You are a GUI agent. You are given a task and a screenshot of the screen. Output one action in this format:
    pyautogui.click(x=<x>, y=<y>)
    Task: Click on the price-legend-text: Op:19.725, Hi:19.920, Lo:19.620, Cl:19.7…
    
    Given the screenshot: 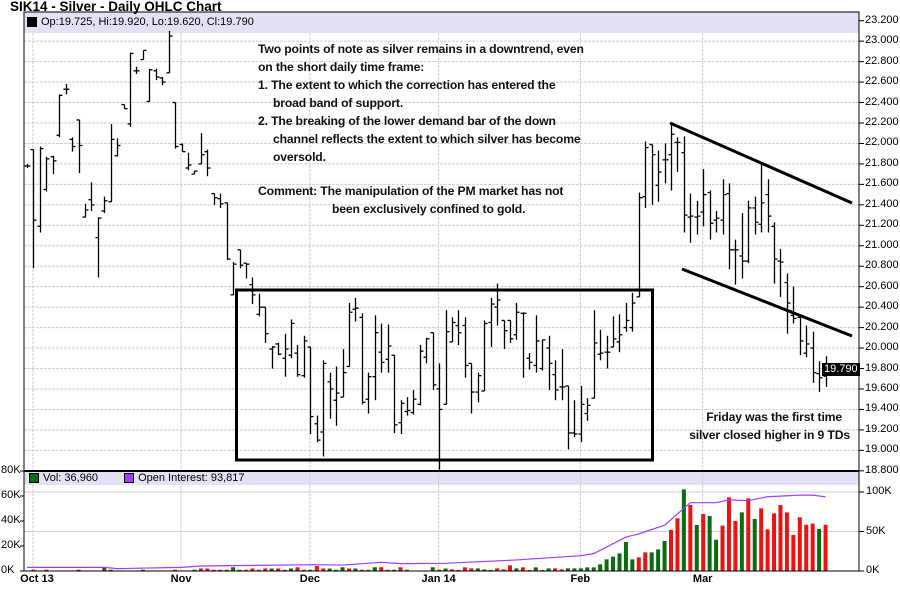 What is the action you would take?
    pyautogui.click(x=147, y=22)
    